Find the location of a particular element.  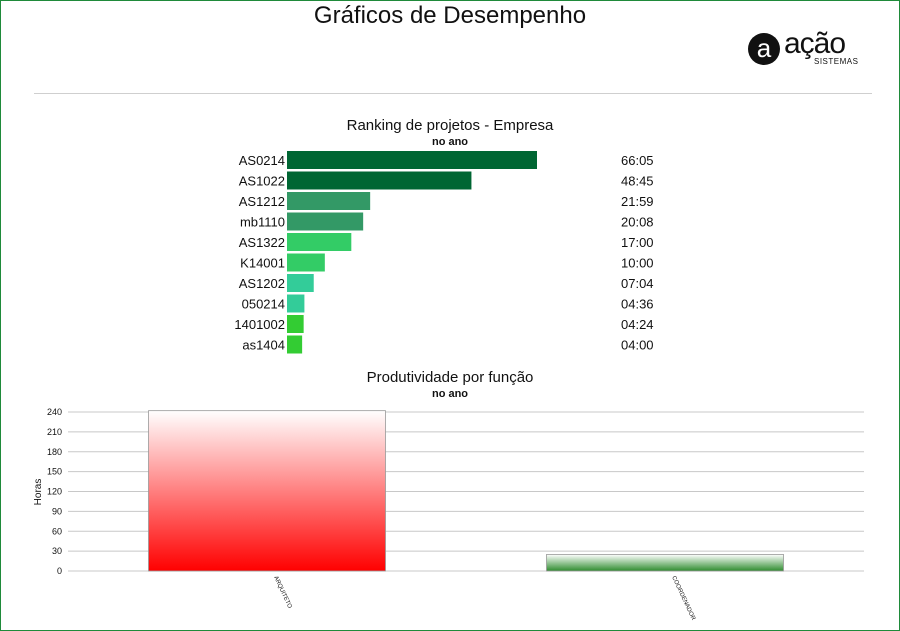

productivity-chart-title: Produtividade por função is located at coordinates (450, 377).